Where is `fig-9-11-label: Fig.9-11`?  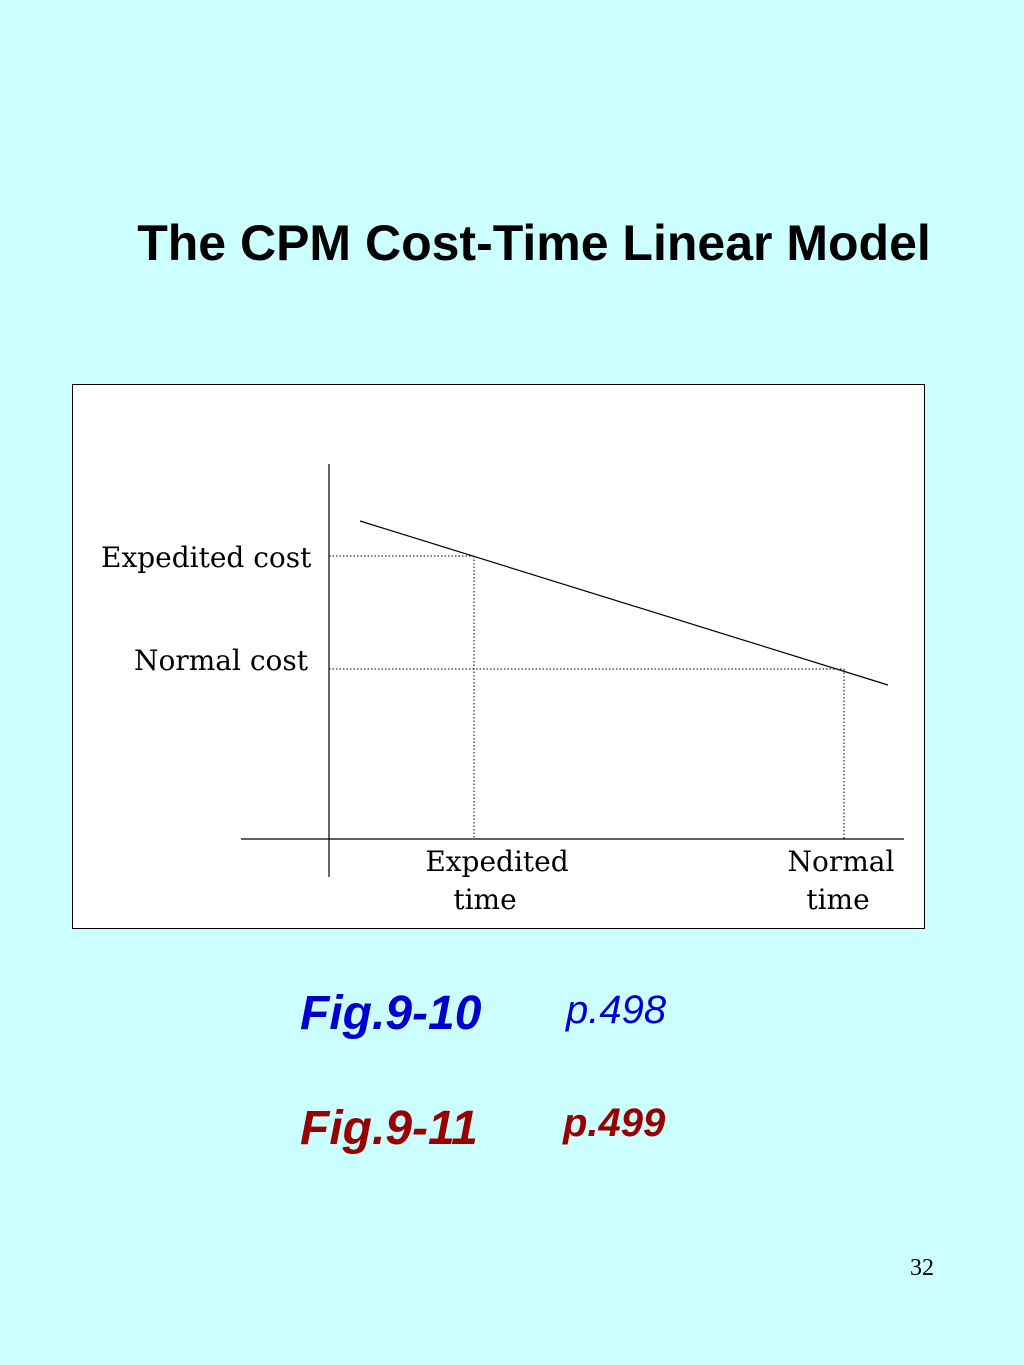 fig-9-11-label: Fig.9-11 is located at coordinates (389, 1128).